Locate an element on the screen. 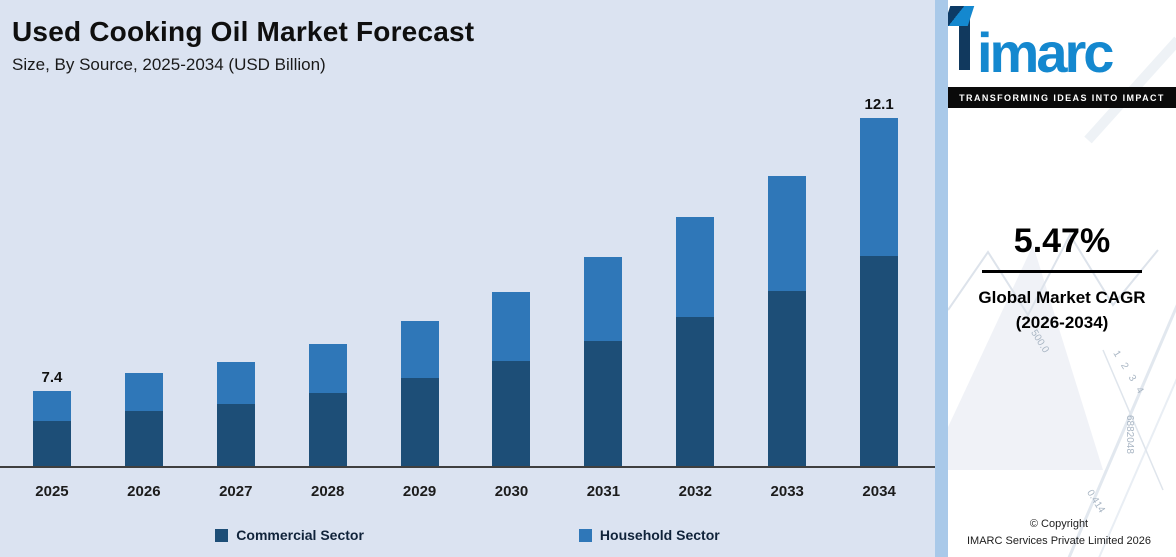 The width and height of the screenshot is (1176, 557). bar-total-label: 12.1 is located at coordinates (879, 104).